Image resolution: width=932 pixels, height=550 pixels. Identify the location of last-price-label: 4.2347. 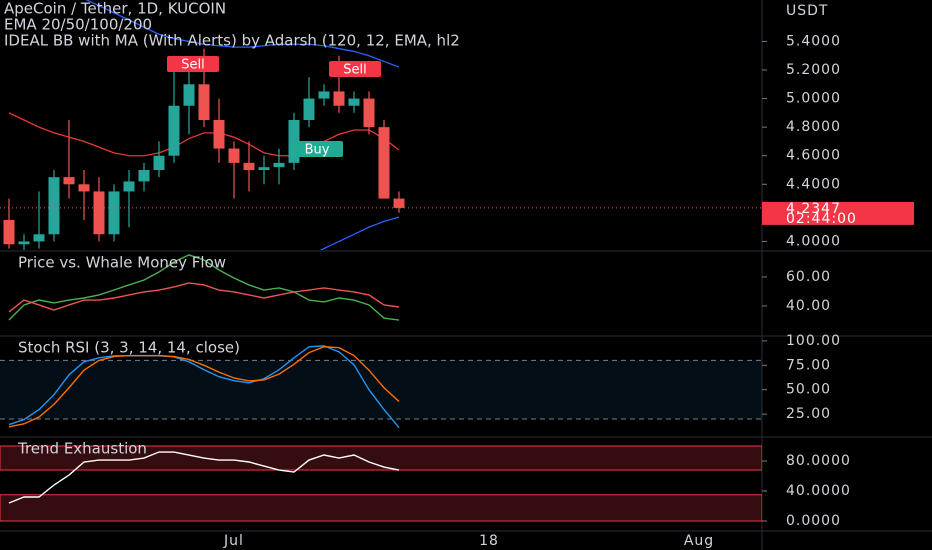
(813, 209).